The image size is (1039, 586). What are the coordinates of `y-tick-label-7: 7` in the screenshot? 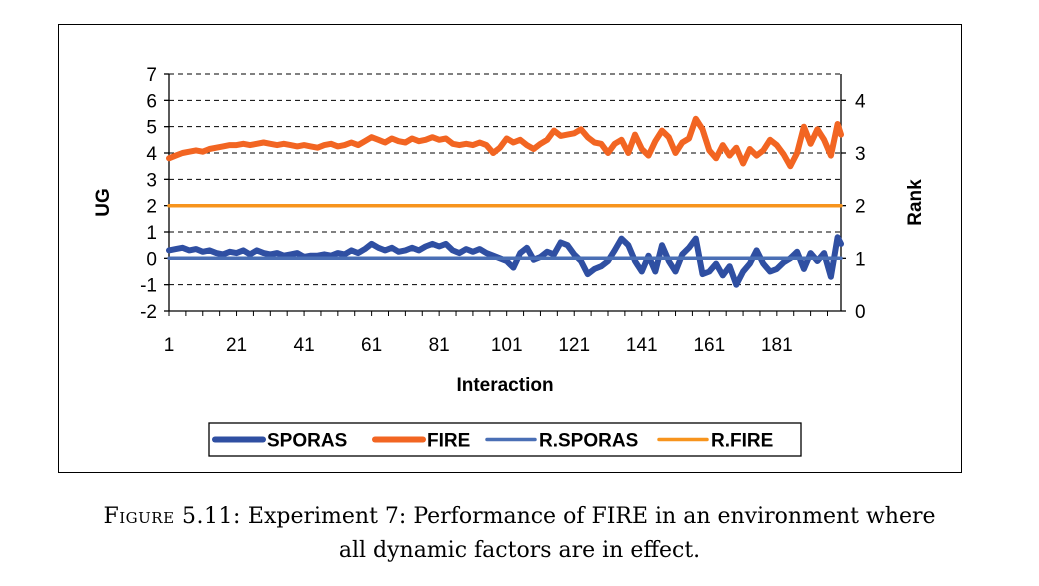 It's located at (151, 75).